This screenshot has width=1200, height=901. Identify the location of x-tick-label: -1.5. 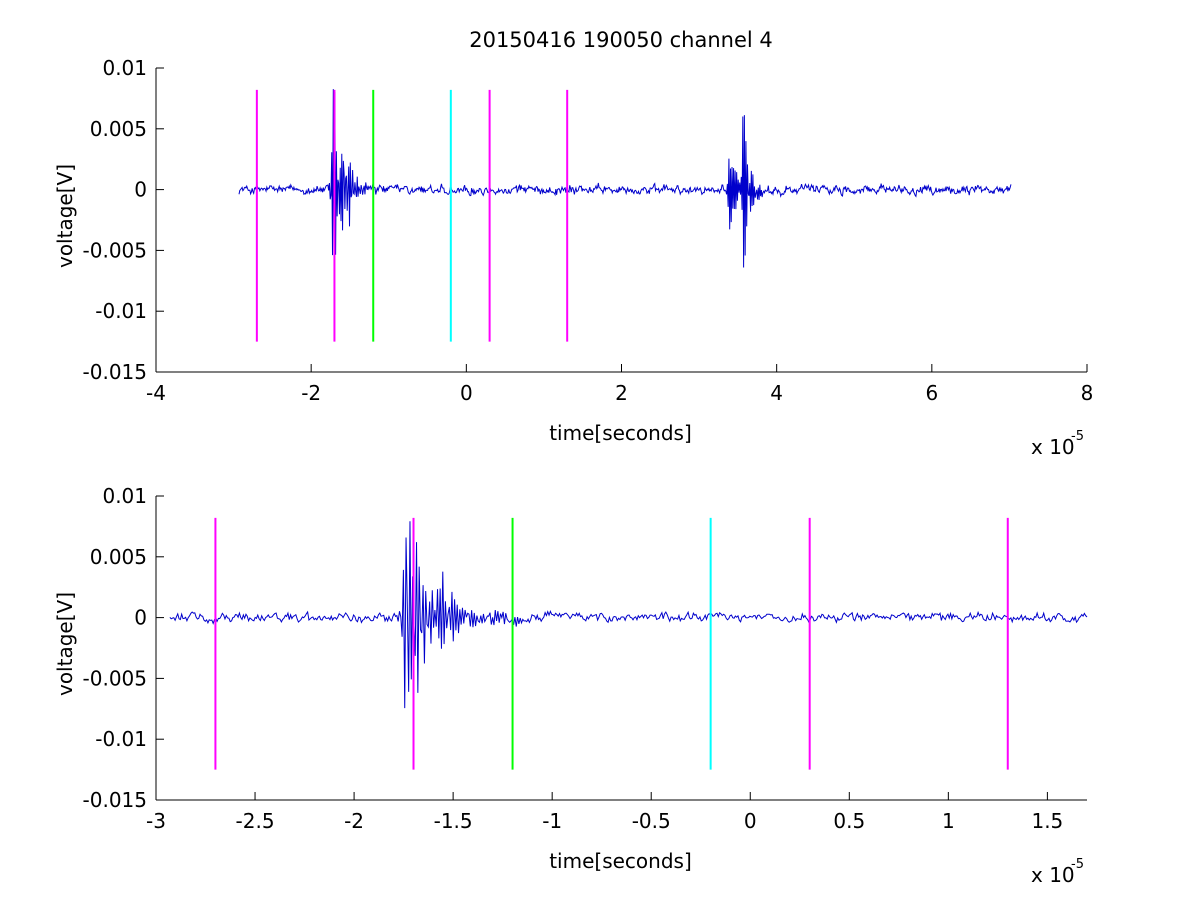
(453, 821).